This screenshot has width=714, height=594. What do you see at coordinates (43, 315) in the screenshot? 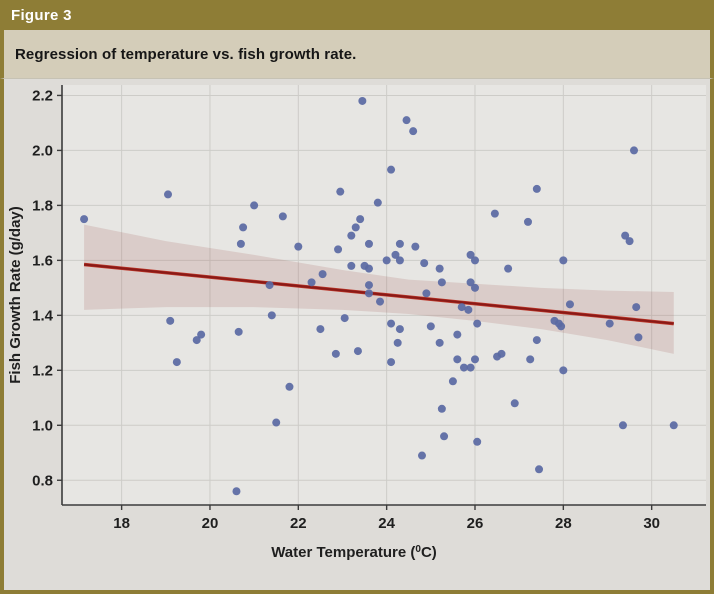
I see `y-tick-label: 1.4` at bounding box center [43, 315].